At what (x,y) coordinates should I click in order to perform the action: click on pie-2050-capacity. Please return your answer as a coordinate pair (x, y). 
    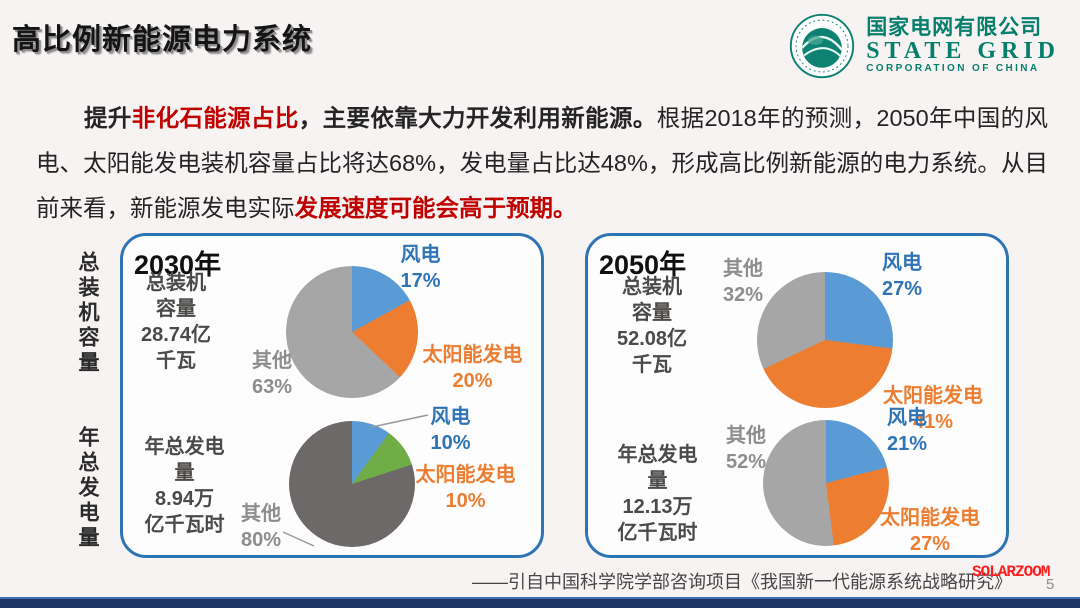
    Looking at the image, I should click on (825, 340).